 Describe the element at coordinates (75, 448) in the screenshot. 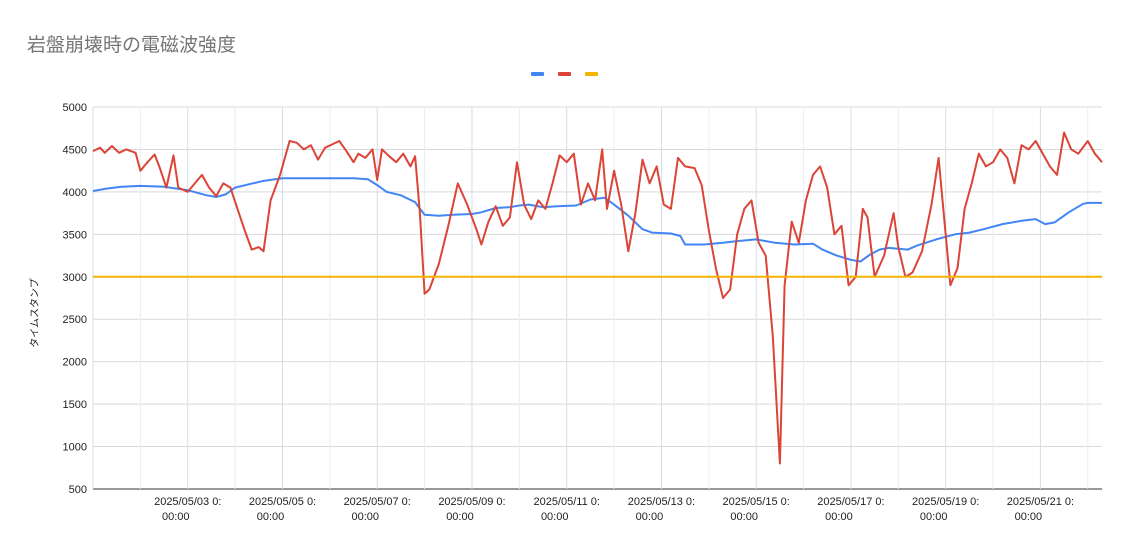

I see `y-tick-label: 1000` at that location.